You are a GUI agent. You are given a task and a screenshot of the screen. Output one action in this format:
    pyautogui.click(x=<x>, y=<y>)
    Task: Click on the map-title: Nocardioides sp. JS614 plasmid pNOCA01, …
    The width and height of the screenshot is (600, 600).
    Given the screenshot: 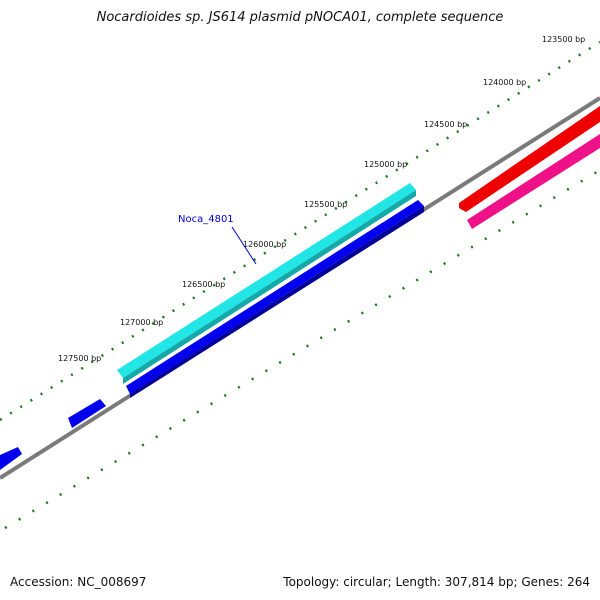 What is the action you would take?
    pyautogui.click(x=300, y=17)
    